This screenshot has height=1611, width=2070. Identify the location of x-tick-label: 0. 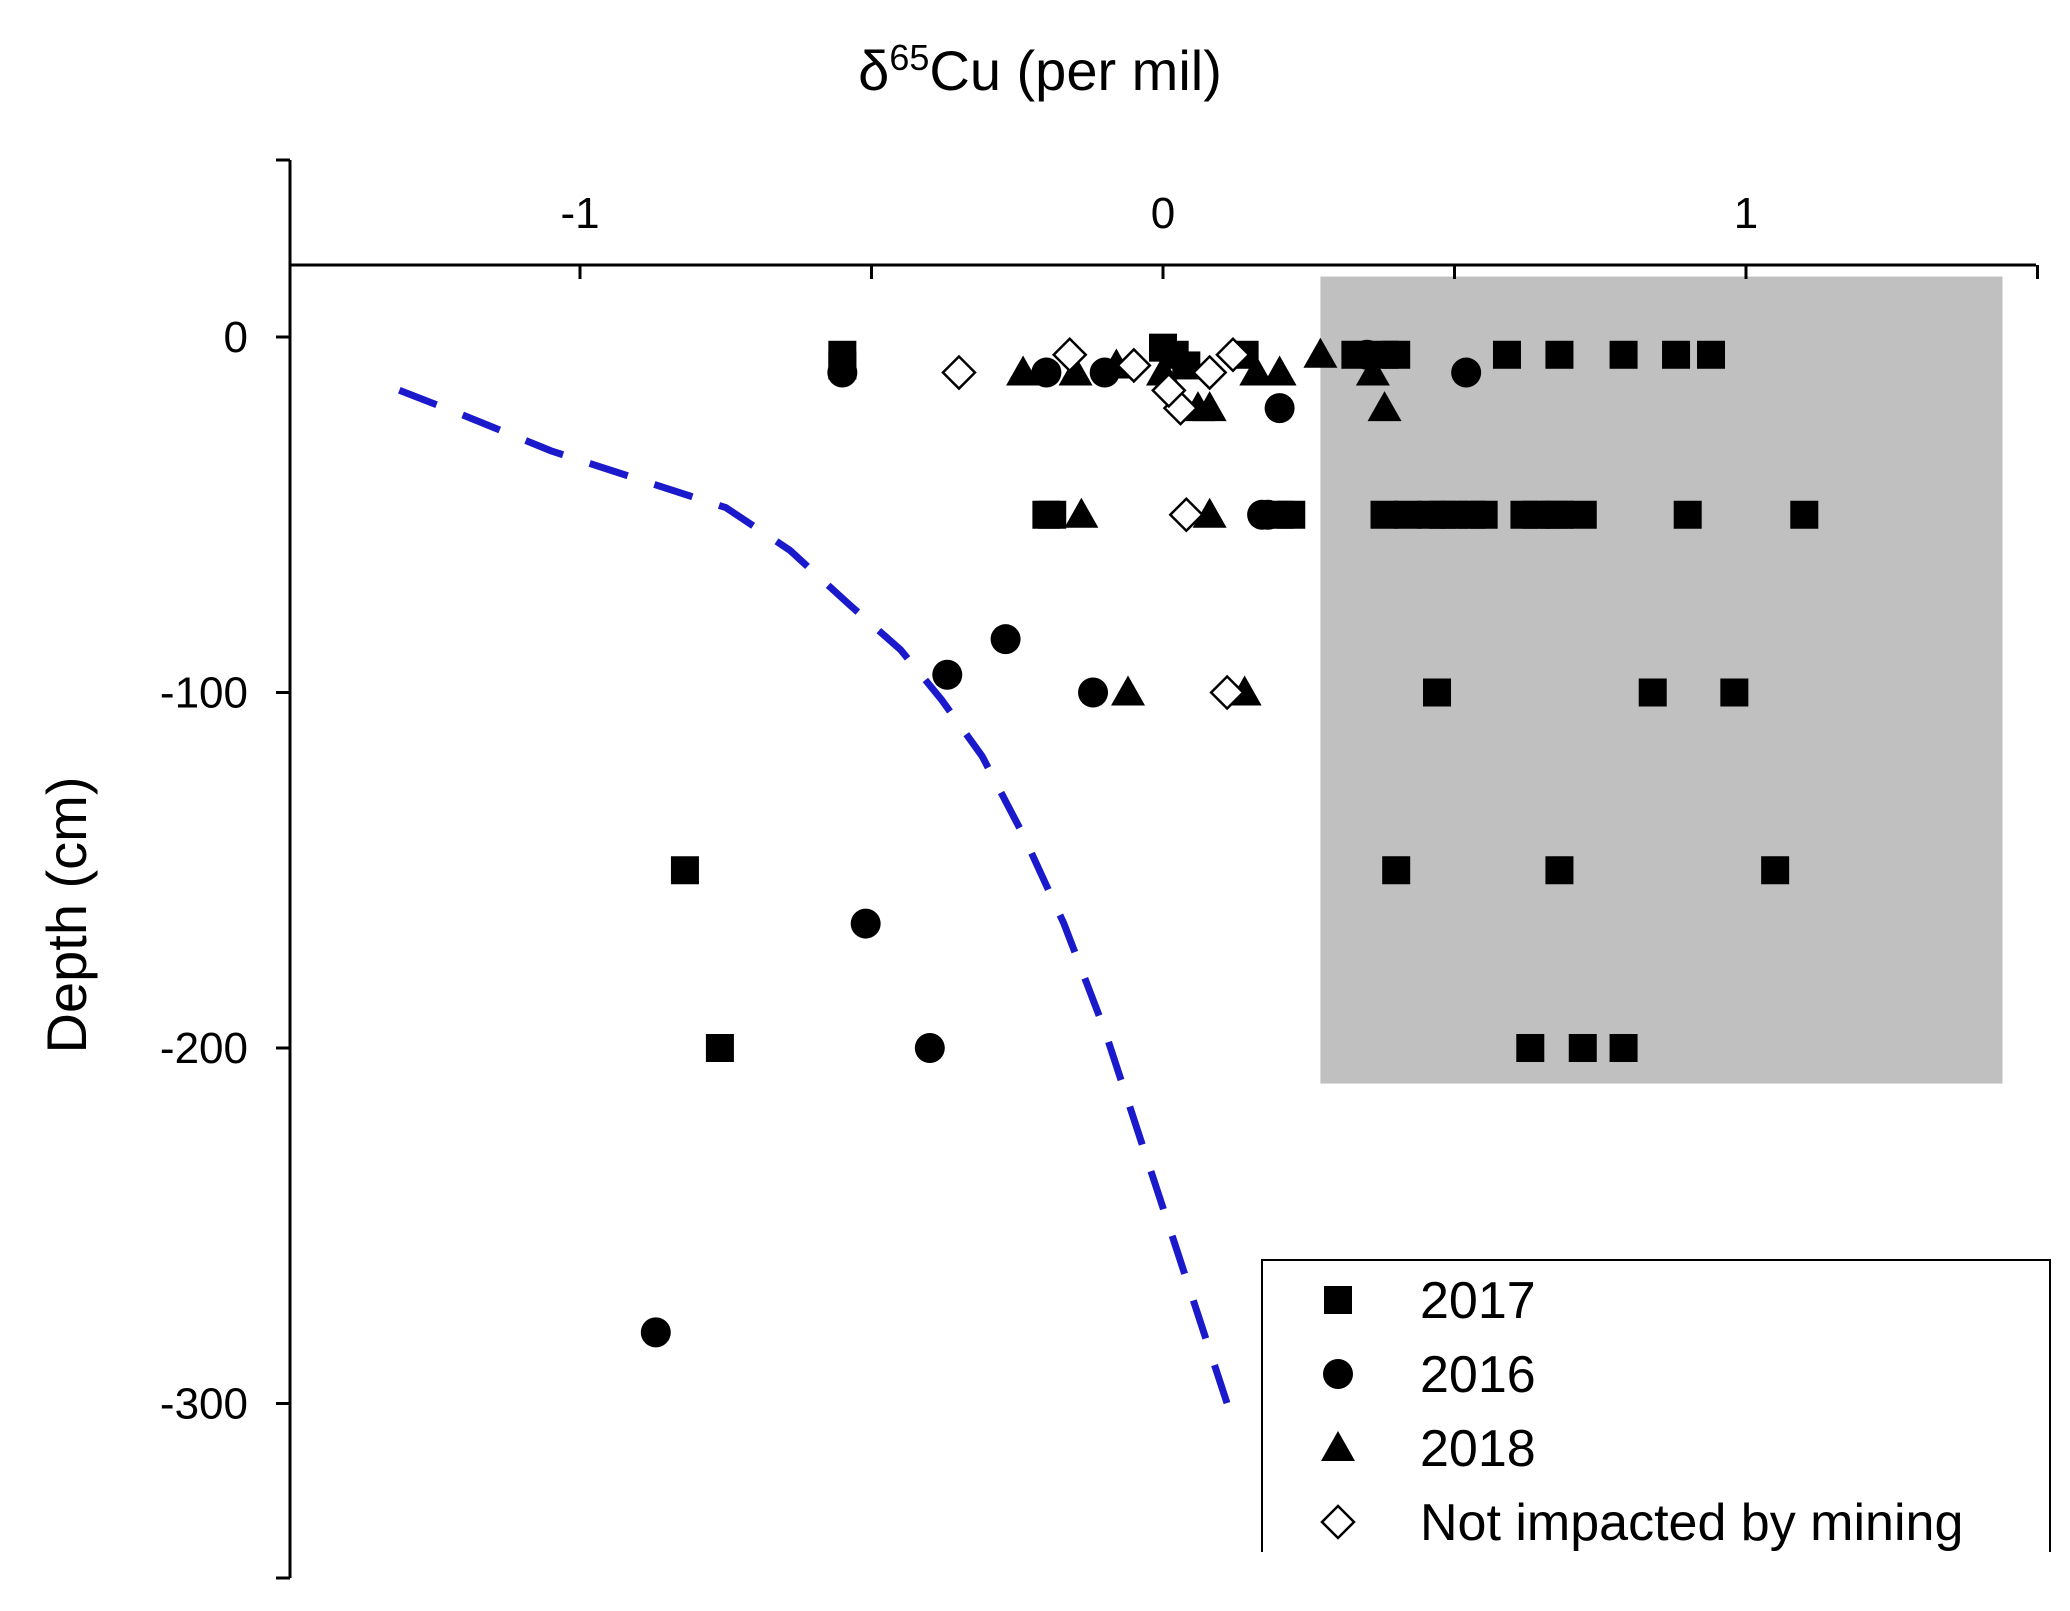
(1163, 213).